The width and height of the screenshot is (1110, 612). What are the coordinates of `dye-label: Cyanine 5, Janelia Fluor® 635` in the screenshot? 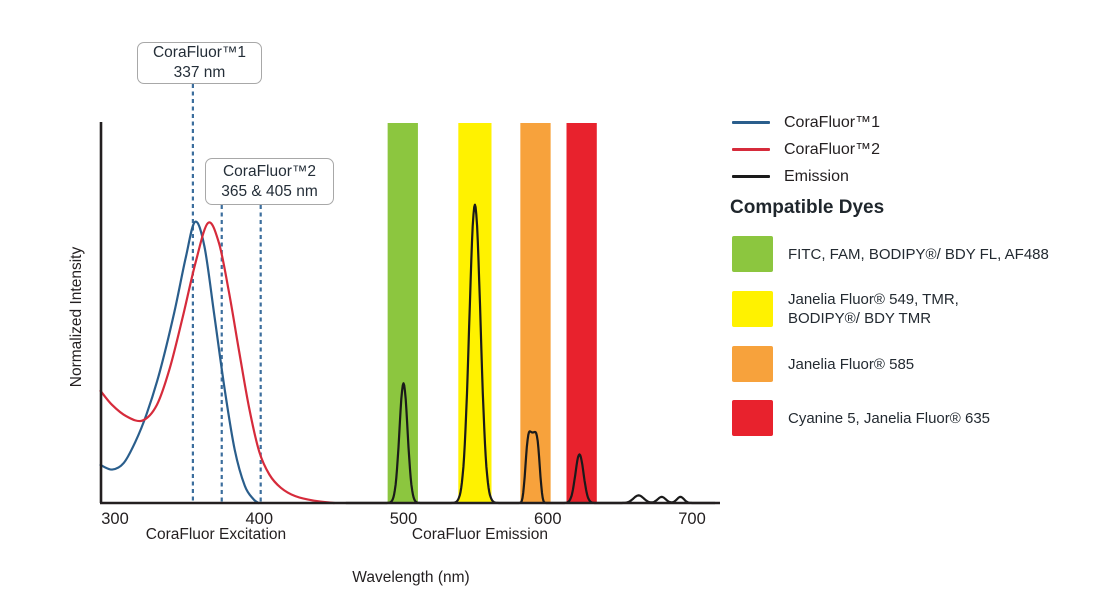 It's located at (889, 418).